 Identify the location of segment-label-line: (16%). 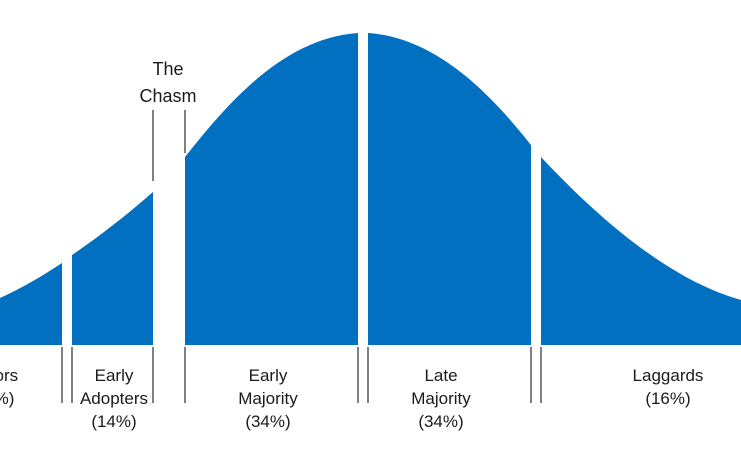
(668, 398).